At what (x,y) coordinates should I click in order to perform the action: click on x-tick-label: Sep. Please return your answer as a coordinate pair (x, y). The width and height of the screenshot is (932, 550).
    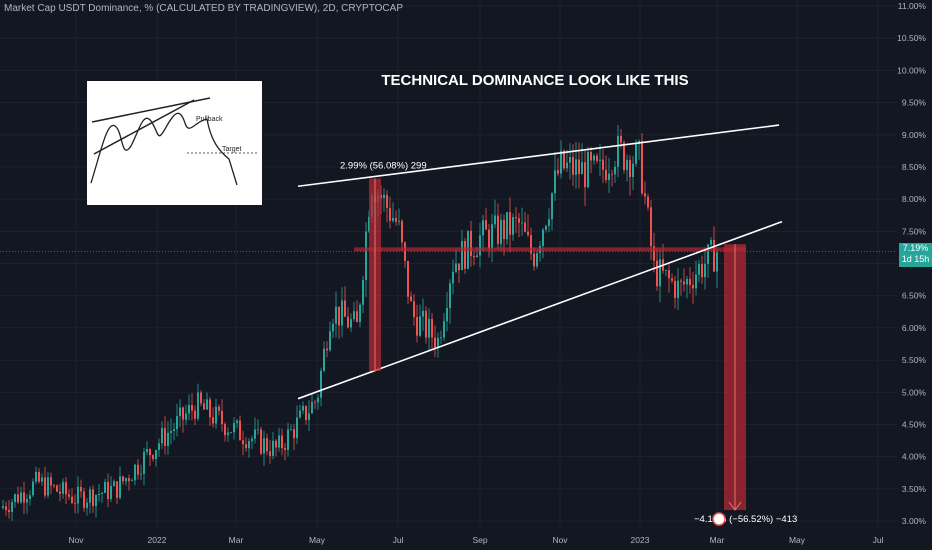
    Looking at the image, I should click on (479, 540).